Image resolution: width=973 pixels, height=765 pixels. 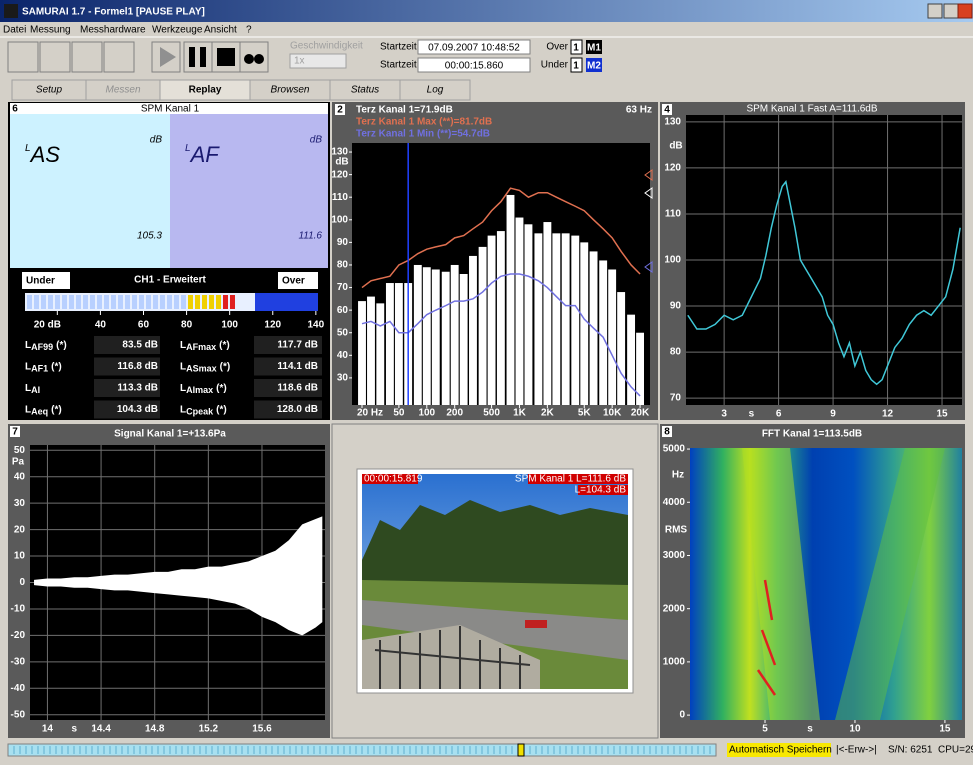 I want to click on level-unit: dB, so click(x=156, y=140).